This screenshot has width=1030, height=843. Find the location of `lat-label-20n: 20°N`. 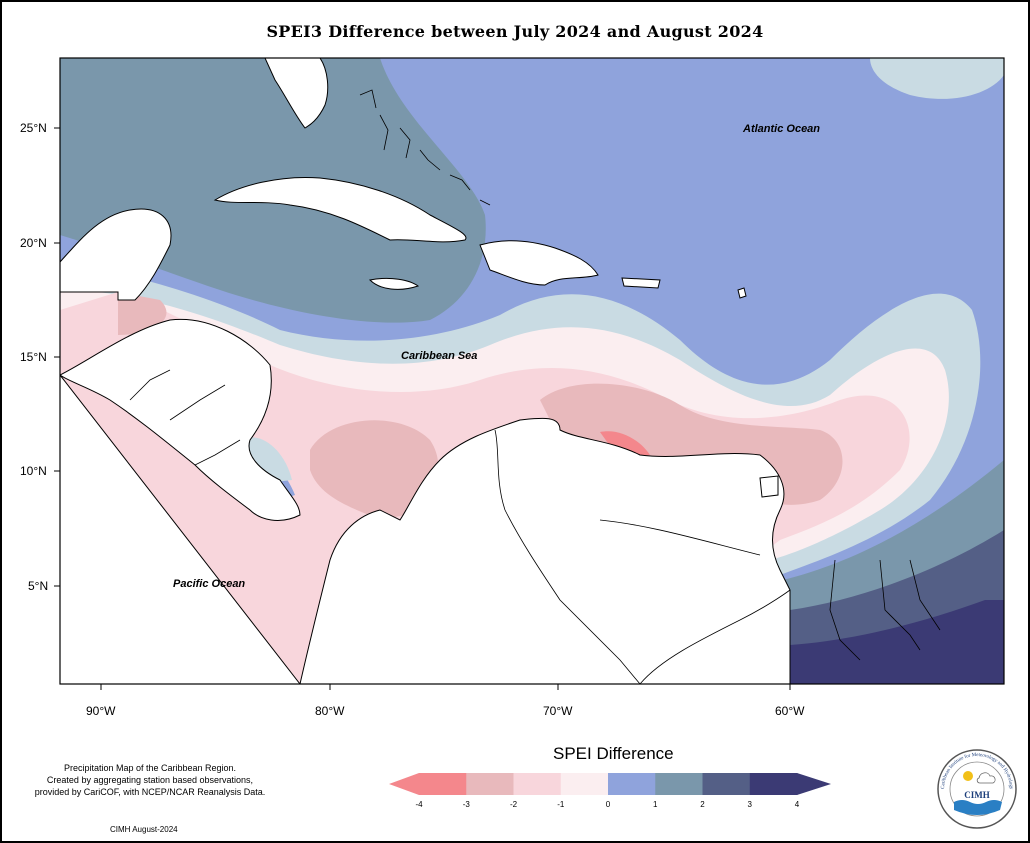

lat-label-20n: 20°N is located at coordinates (33, 243).